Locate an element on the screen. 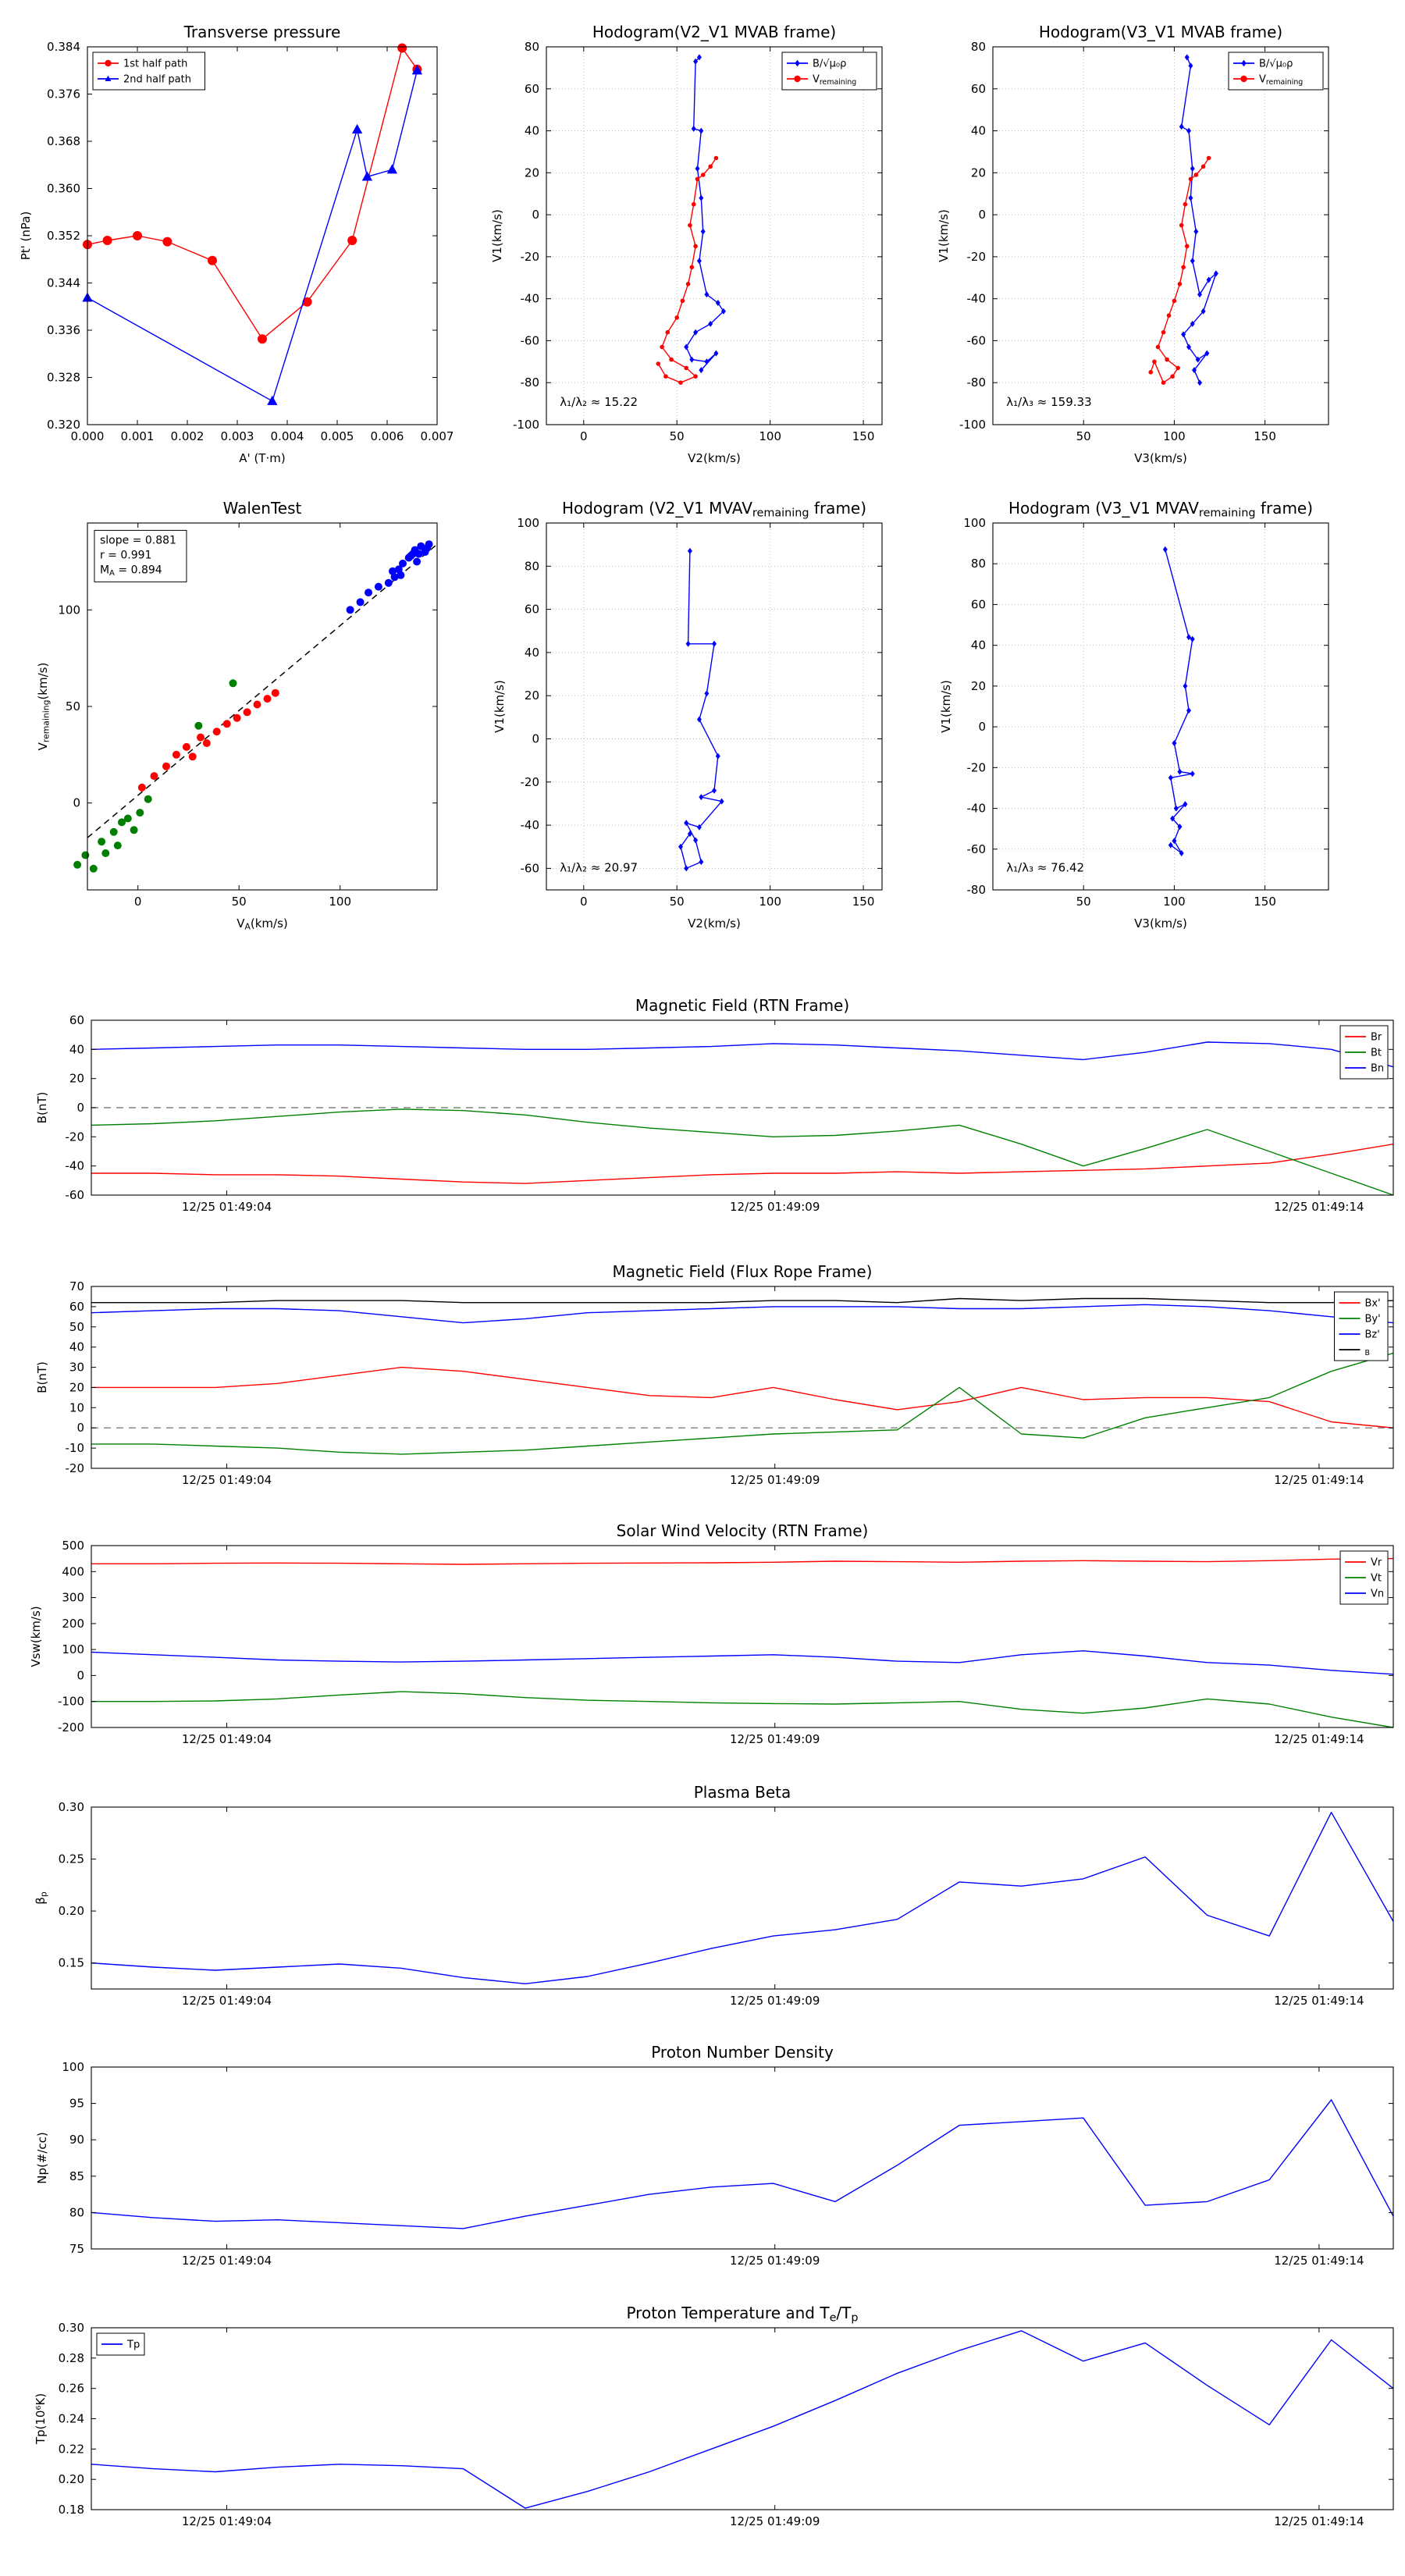  legend-label: Bz' is located at coordinates (1372, 1335).